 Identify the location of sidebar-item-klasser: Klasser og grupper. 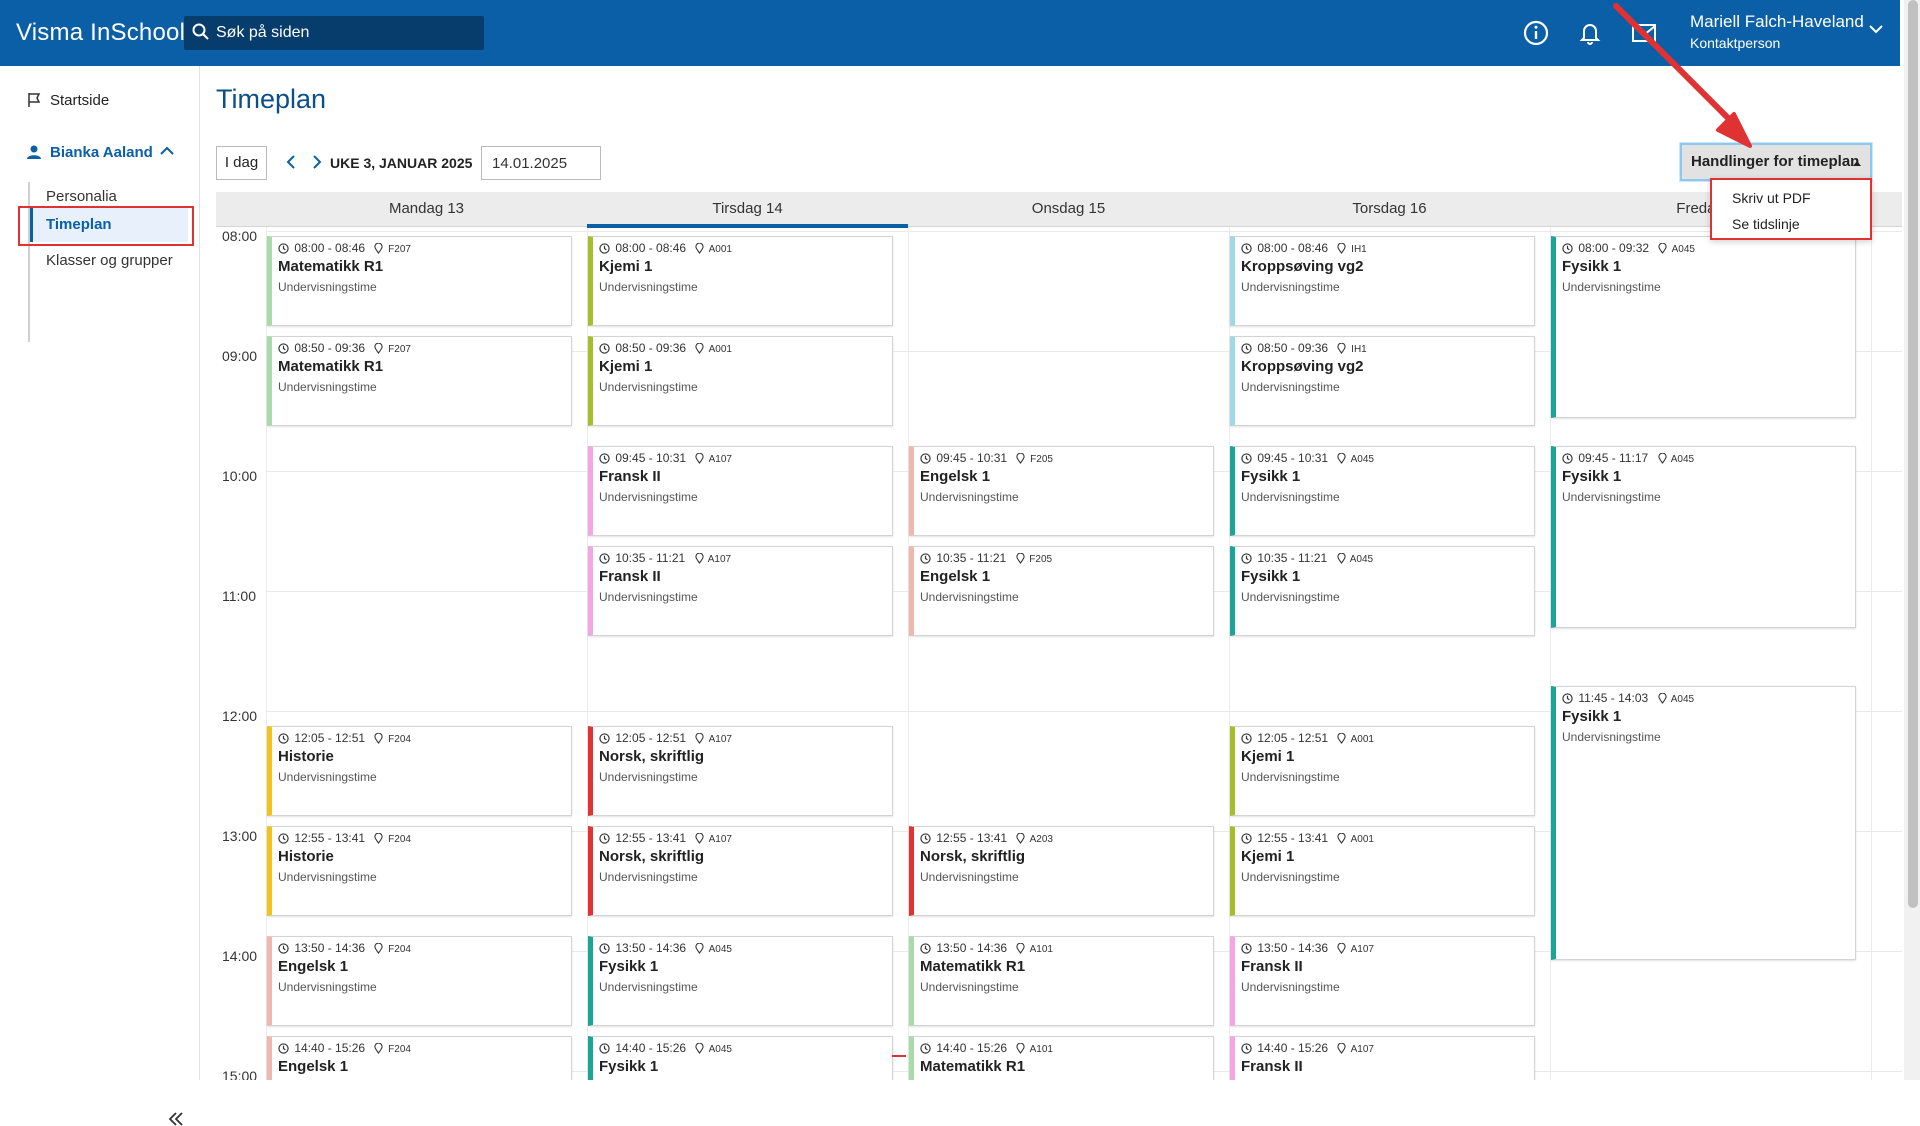
(109, 260).